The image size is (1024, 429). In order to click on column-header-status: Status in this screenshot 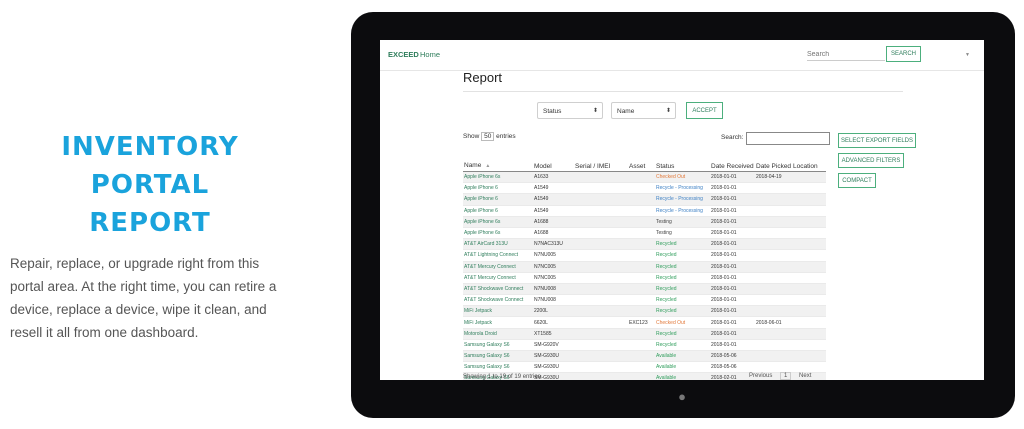, I will do `click(682, 159)`.